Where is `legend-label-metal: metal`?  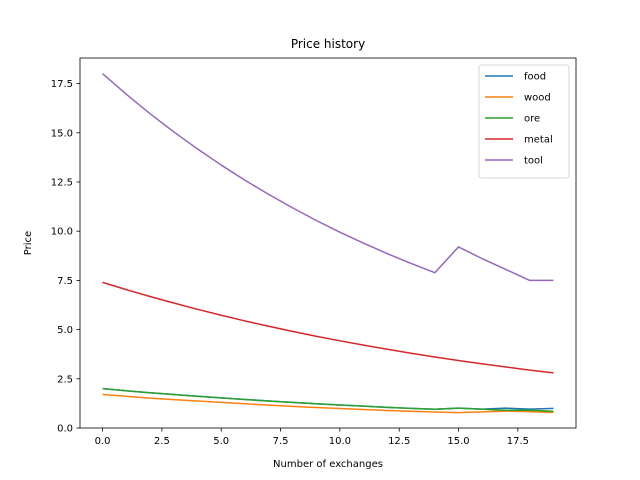
legend-label-metal: metal is located at coordinates (538, 140).